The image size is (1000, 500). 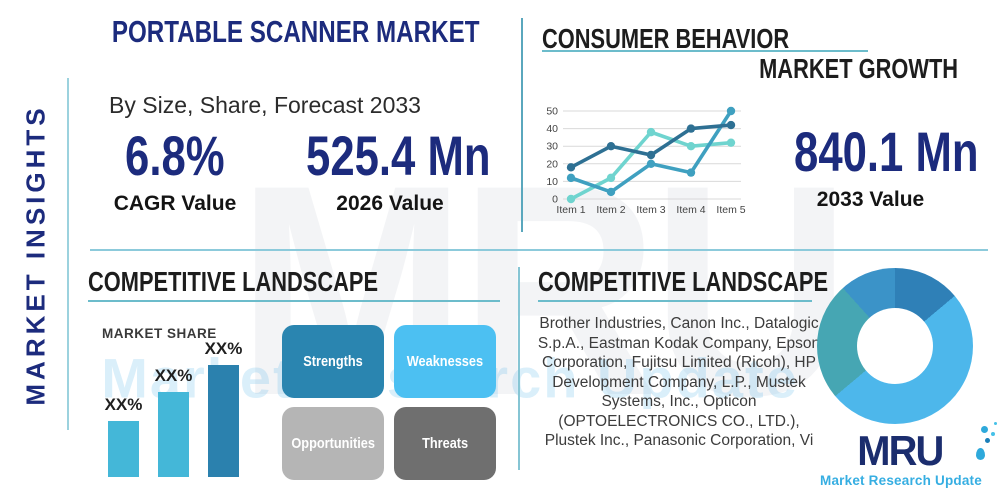 I want to click on y-axis-tick-label: 30, so click(x=552, y=147).